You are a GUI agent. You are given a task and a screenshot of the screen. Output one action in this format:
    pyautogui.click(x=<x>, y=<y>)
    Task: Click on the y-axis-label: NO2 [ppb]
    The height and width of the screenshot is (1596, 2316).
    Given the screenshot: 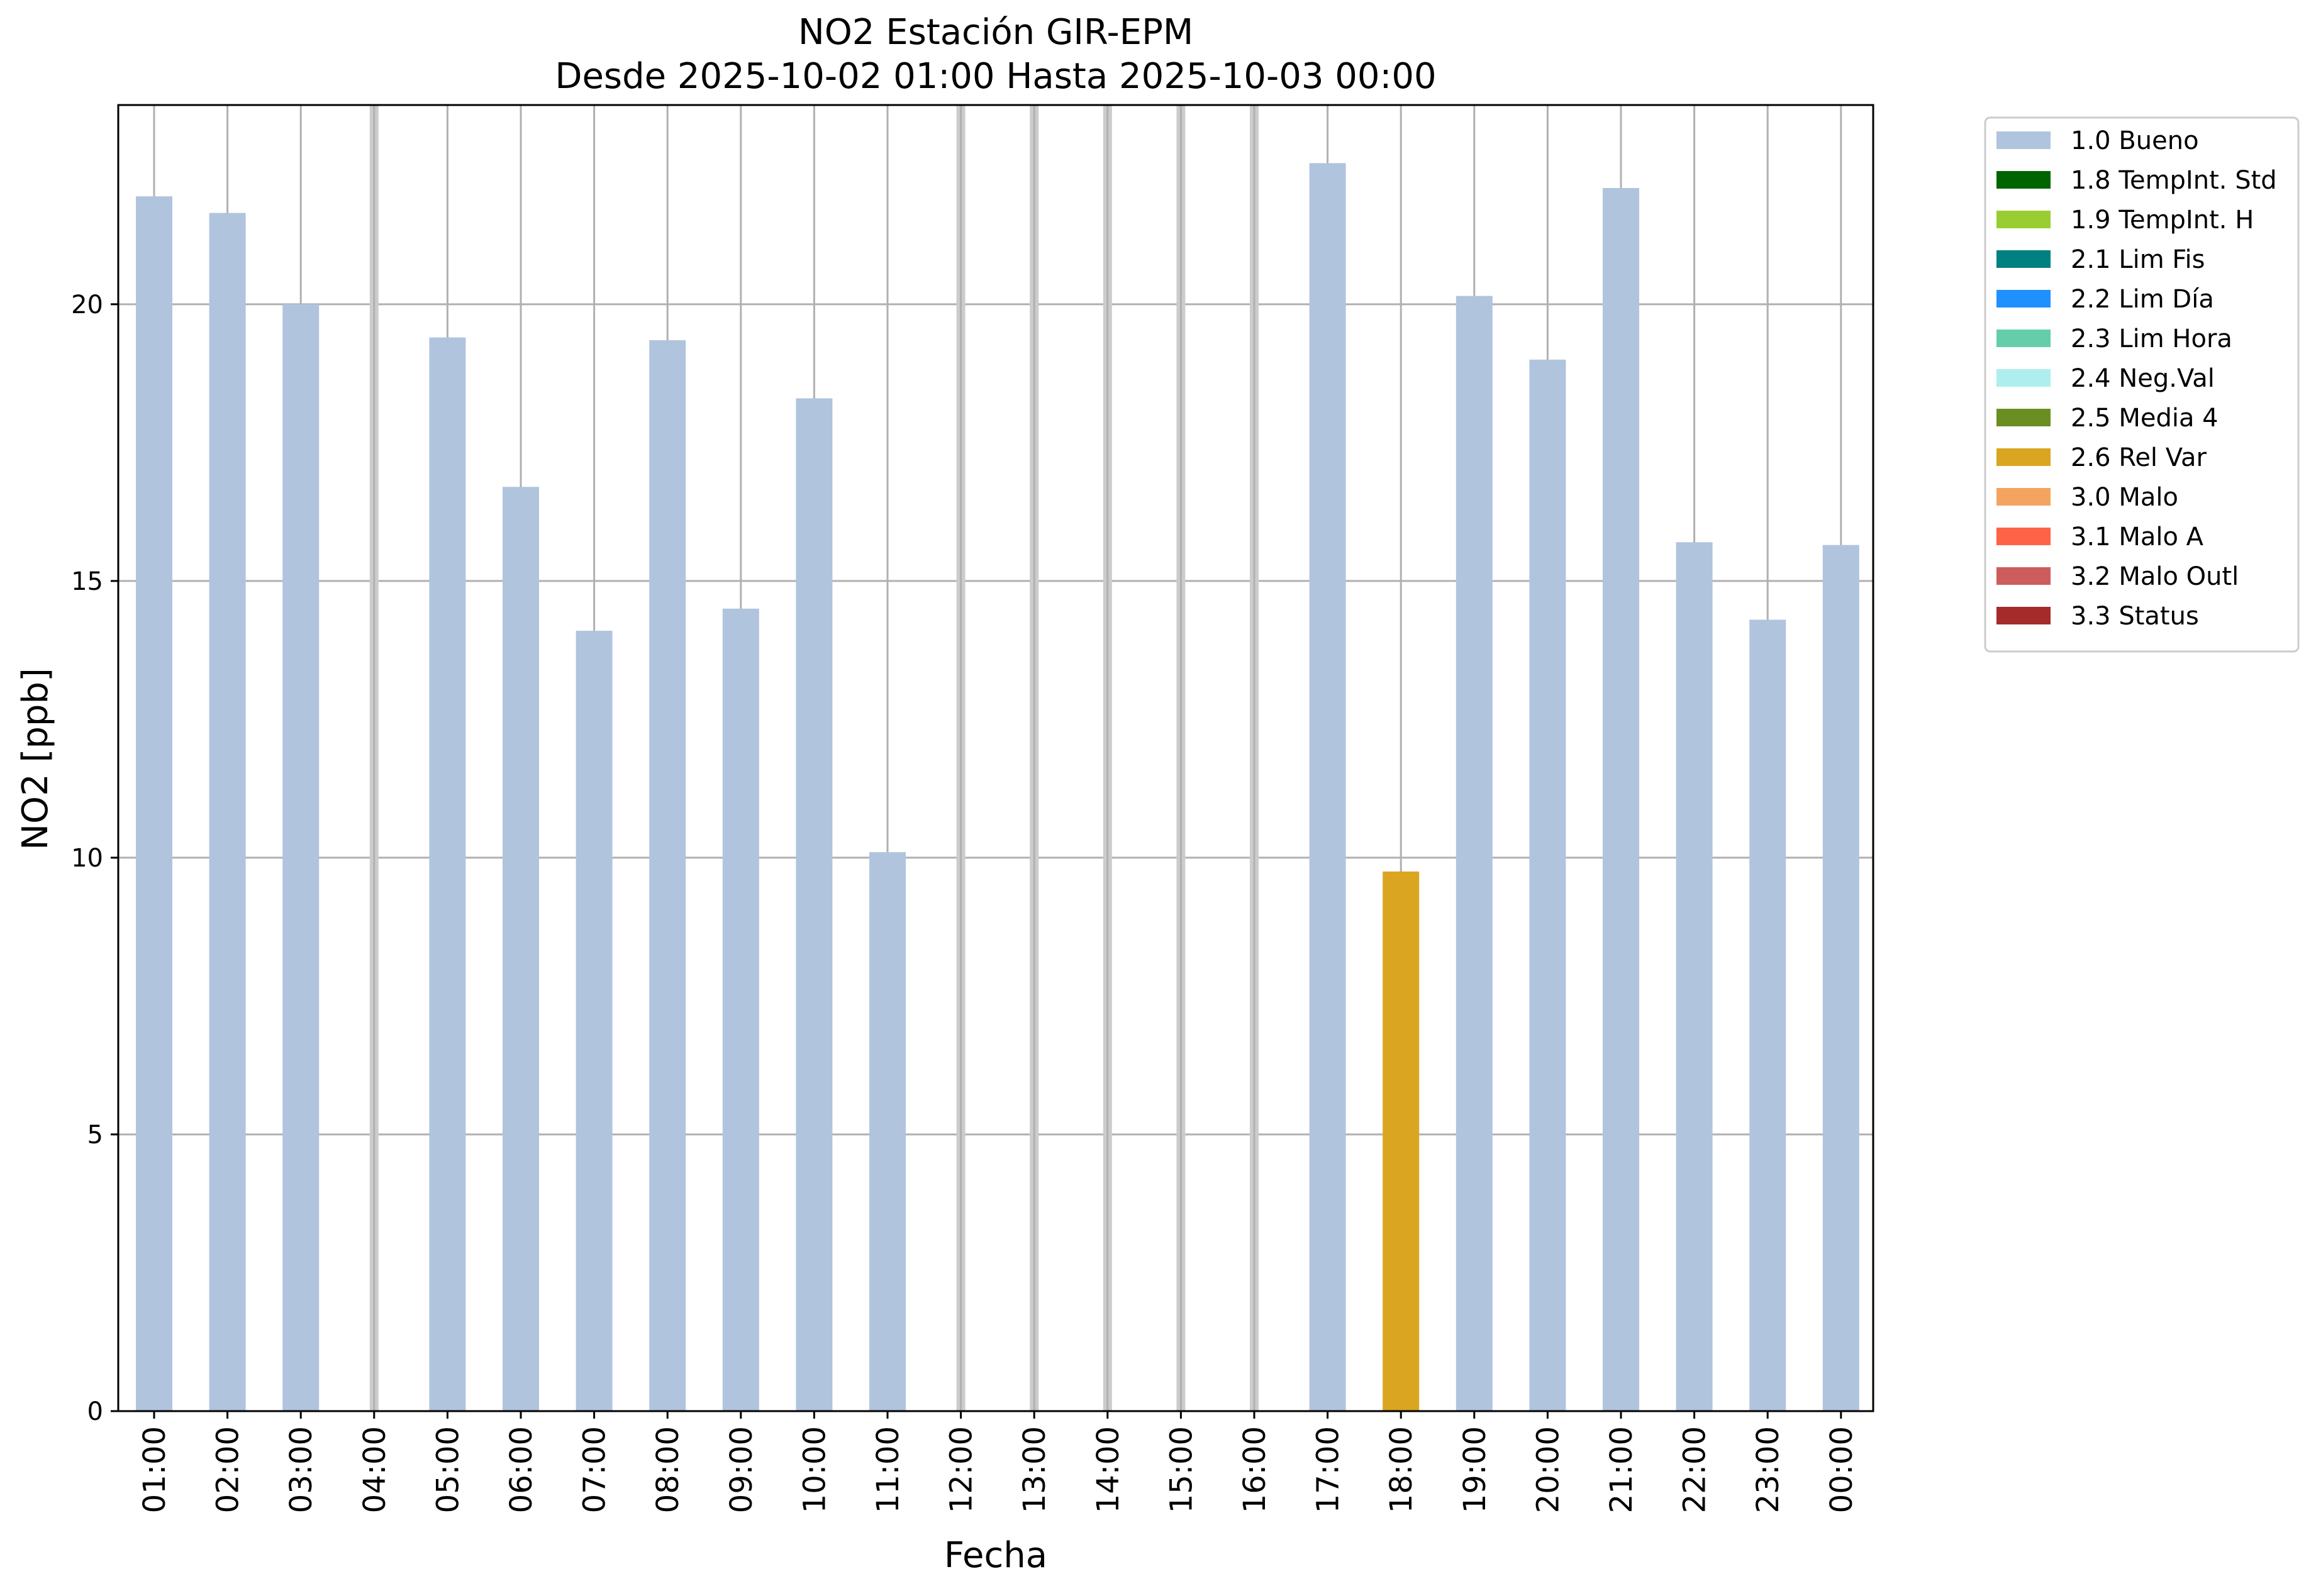 What is the action you would take?
    pyautogui.click(x=35, y=759)
    